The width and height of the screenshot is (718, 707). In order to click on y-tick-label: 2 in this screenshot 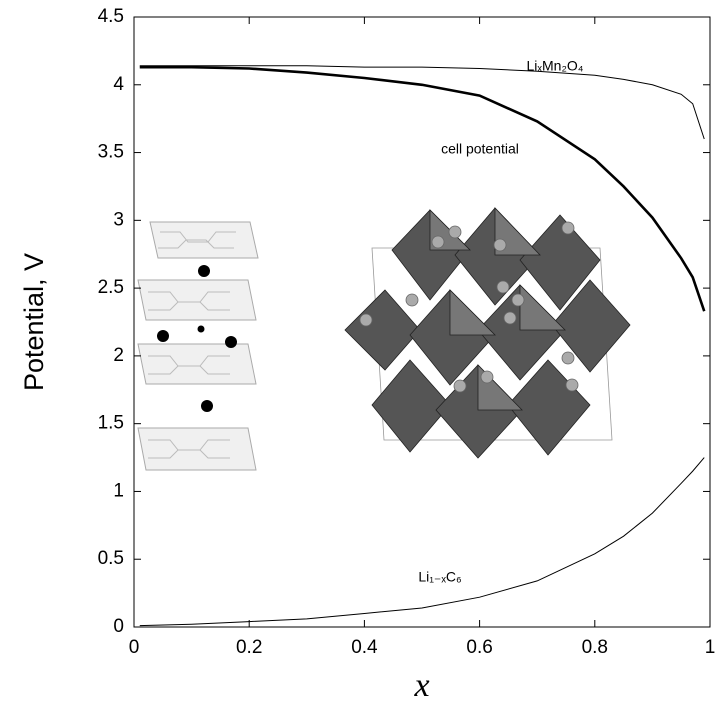, I will do `click(118, 355)`.